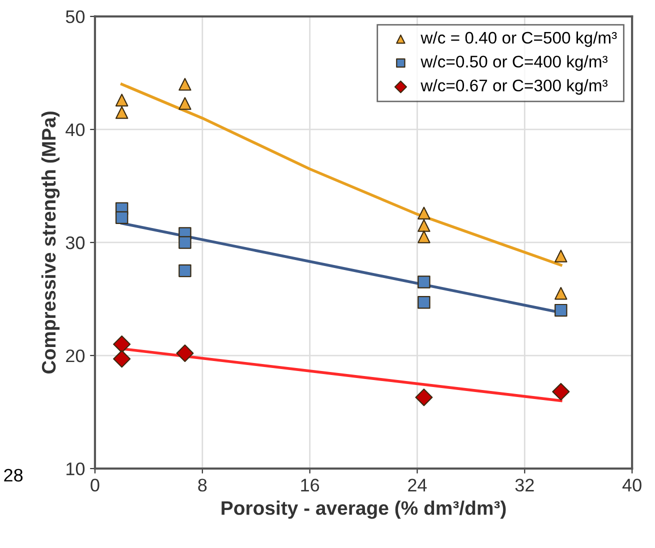 The image size is (655, 548). Describe the element at coordinates (75, 243) in the screenshot. I see `y-tick-label: 30` at that location.